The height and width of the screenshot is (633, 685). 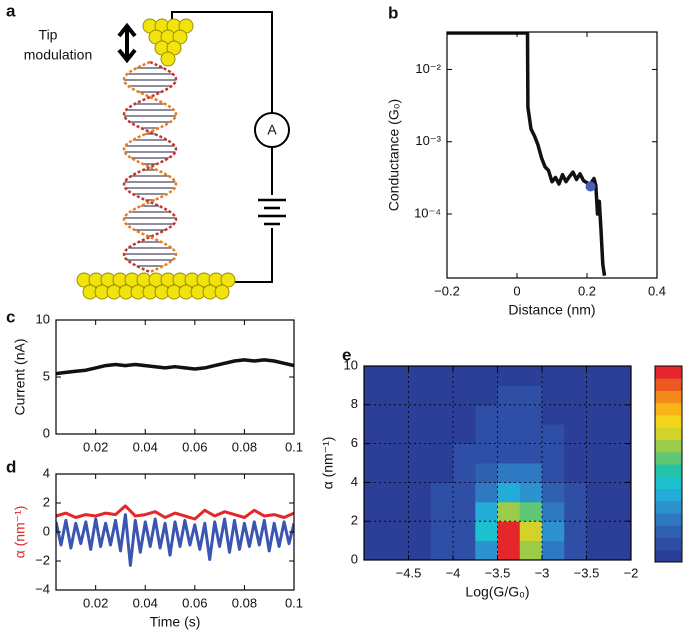 I want to click on panel-label: d, so click(x=11, y=466).